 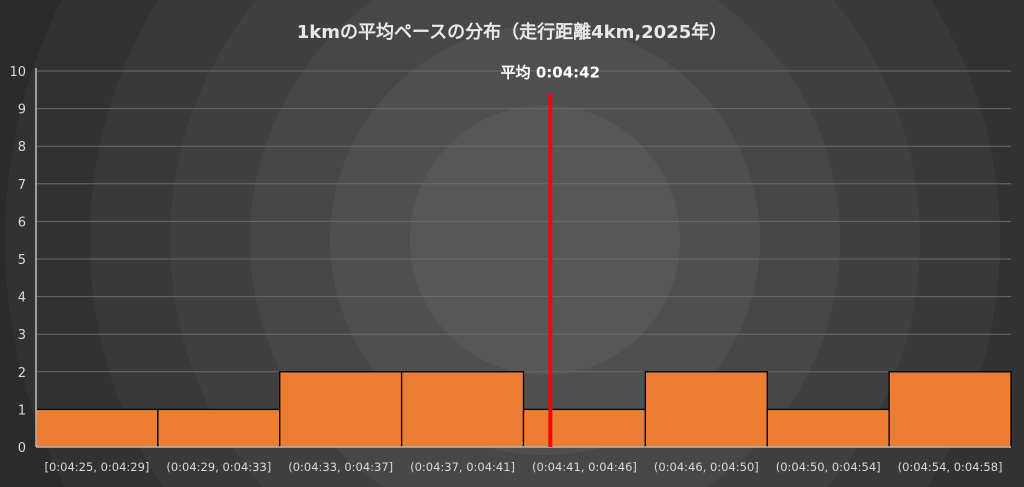 What do you see at coordinates (22, 147) in the screenshot?
I see `y-tick-label: 8` at bounding box center [22, 147].